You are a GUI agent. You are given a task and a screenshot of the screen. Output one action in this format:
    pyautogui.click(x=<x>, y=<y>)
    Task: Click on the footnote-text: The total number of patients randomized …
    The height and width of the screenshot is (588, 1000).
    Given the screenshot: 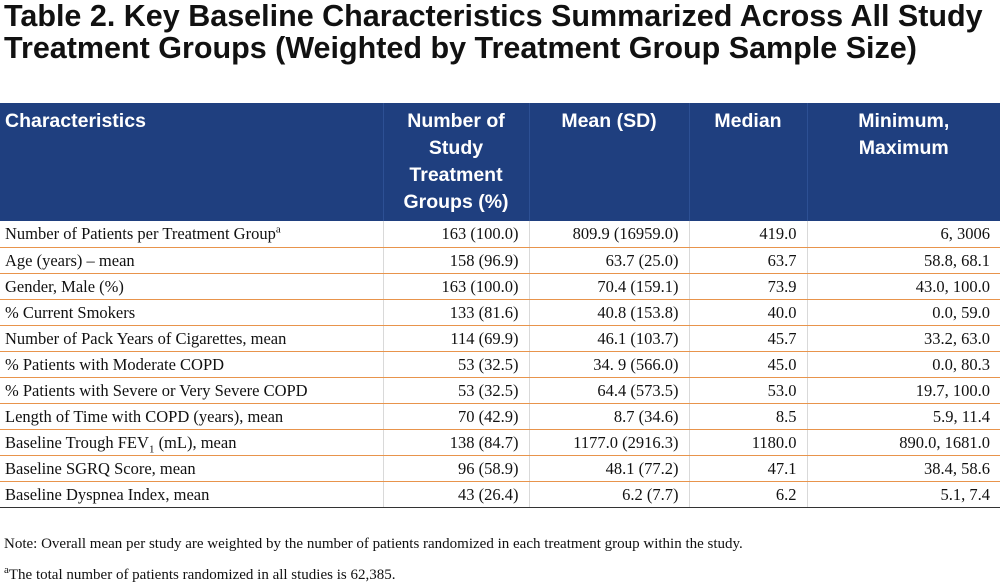 What is the action you would take?
    pyautogui.click(x=202, y=575)
    